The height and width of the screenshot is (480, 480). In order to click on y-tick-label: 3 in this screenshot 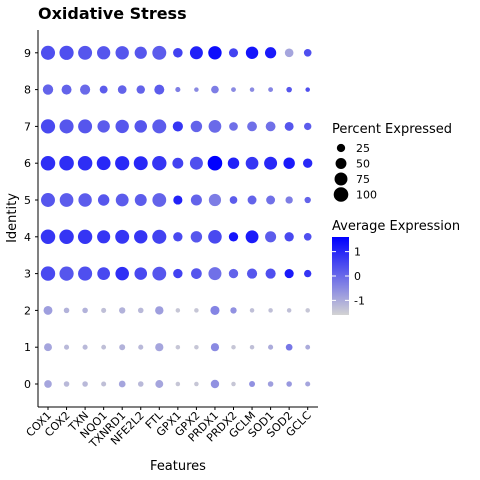, I will do `click(27, 274)`.